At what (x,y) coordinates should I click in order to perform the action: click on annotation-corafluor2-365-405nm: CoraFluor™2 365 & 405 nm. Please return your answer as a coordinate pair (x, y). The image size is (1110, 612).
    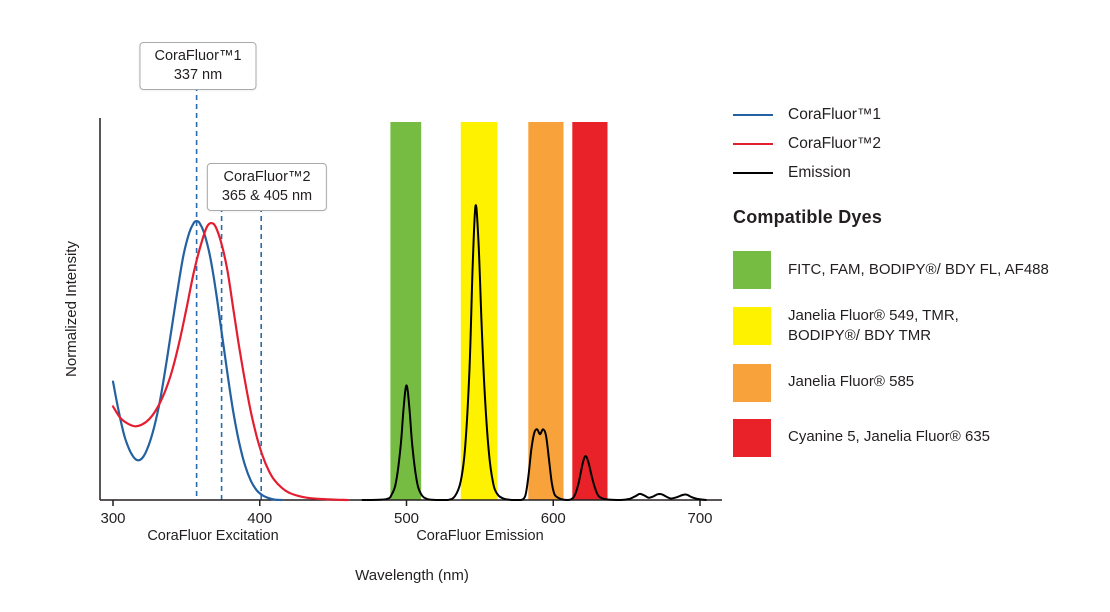
    Looking at the image, I should click on (267, 187).